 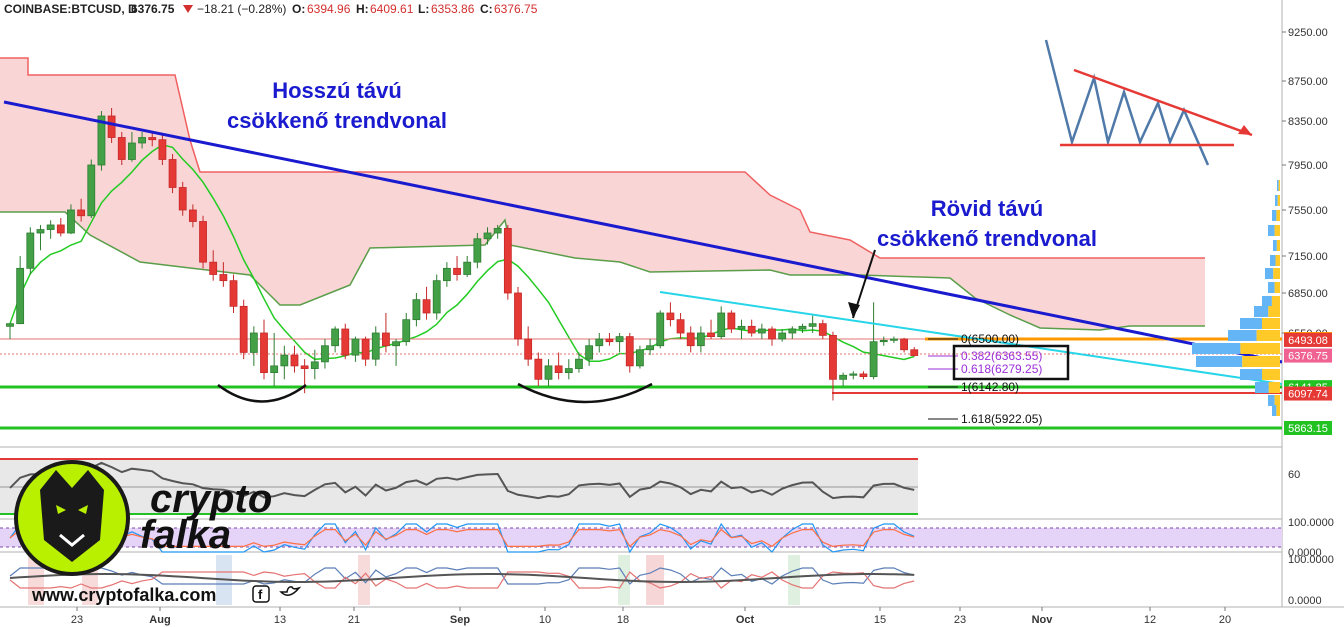 I want to click on y-tick-label: 7550.00, so click(x=1308, y=211).